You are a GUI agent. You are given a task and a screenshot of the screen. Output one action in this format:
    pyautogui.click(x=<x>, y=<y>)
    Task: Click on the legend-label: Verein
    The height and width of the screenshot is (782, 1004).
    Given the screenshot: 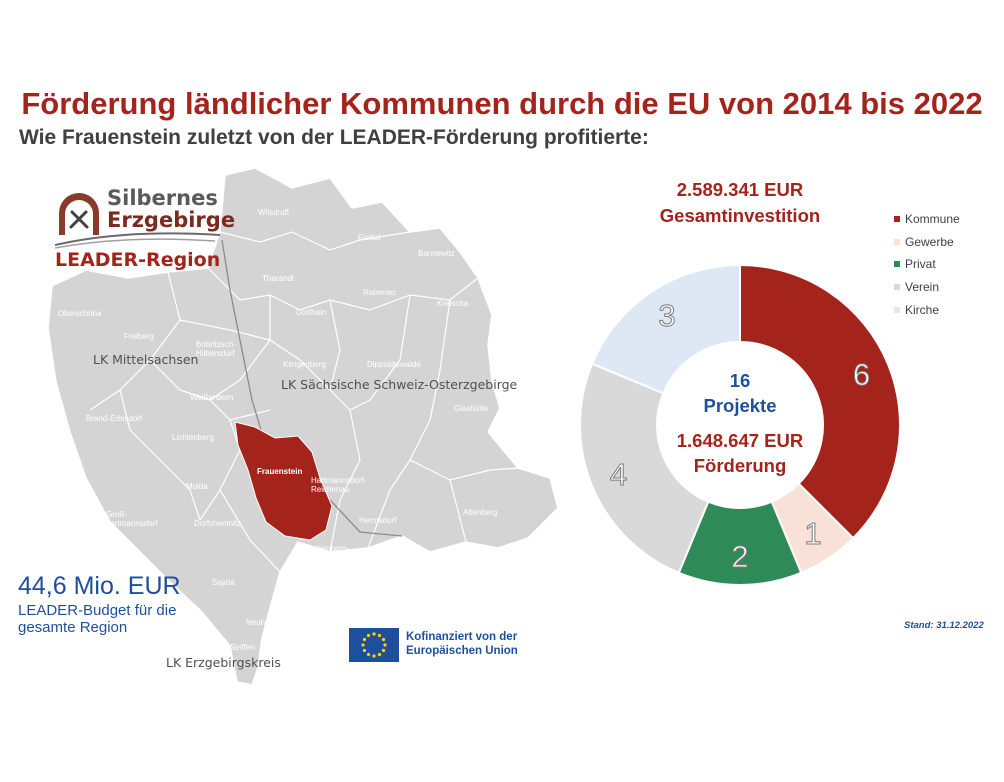 What is the action you would take?
    pyautogui.click(x=922, y=287)
    